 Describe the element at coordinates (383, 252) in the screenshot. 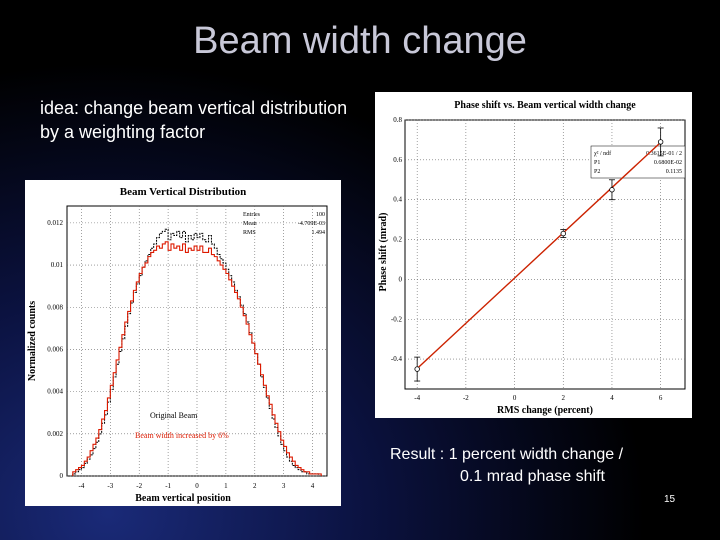

I see `y-axis-label: Phase shift (mrad)` at that location.